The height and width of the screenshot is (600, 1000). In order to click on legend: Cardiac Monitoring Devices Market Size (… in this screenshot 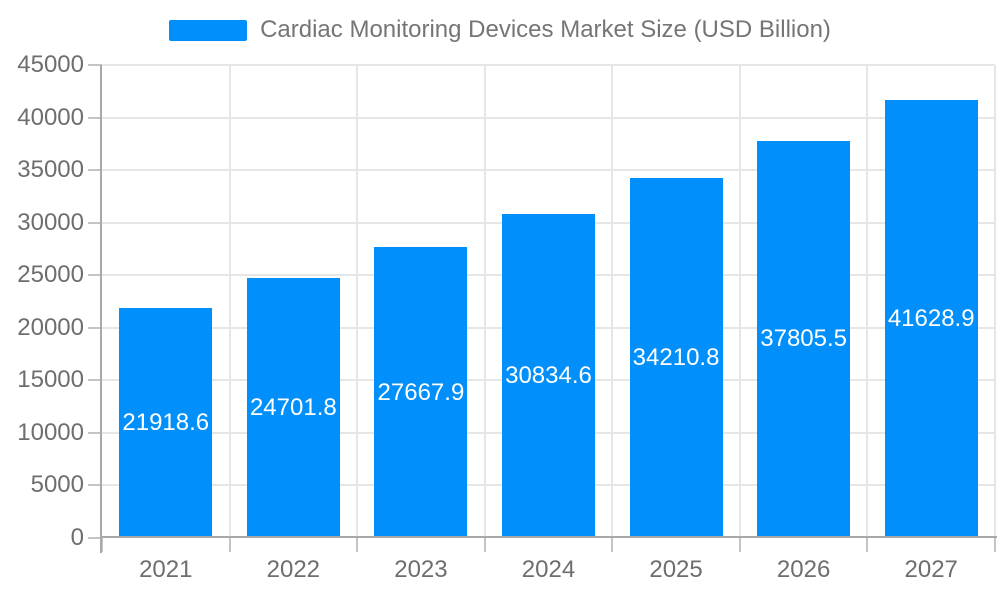, I will do `click(500, 30)`.